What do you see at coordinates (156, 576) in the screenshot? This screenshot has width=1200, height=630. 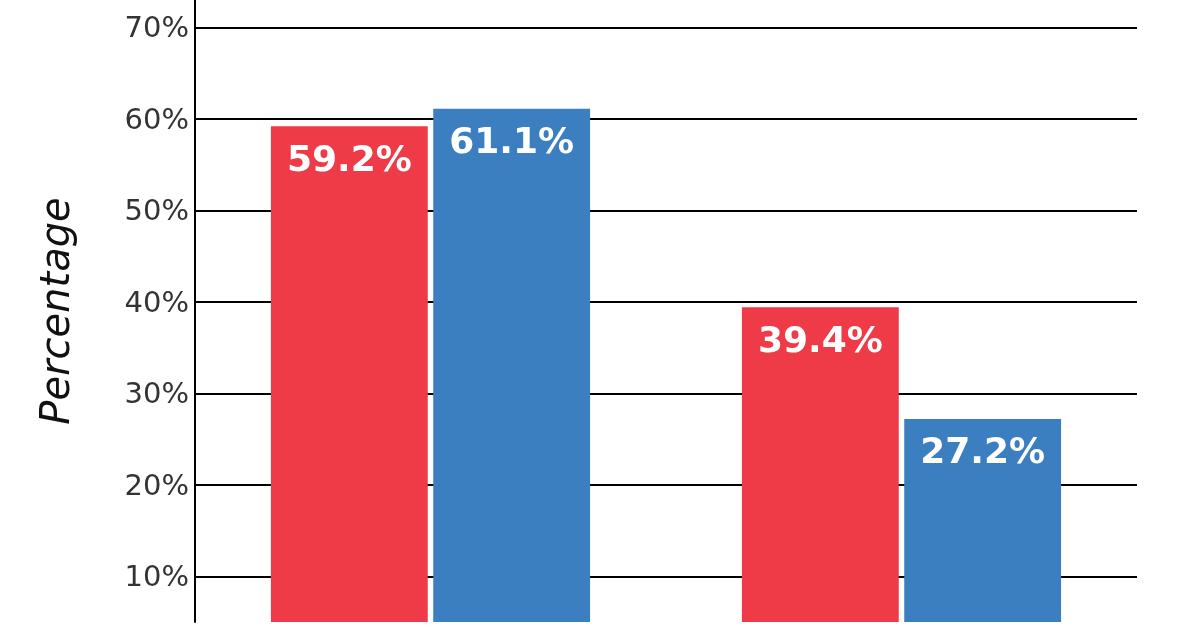 I see `y-tick-label: 10%` at bounding box center [156, 576].